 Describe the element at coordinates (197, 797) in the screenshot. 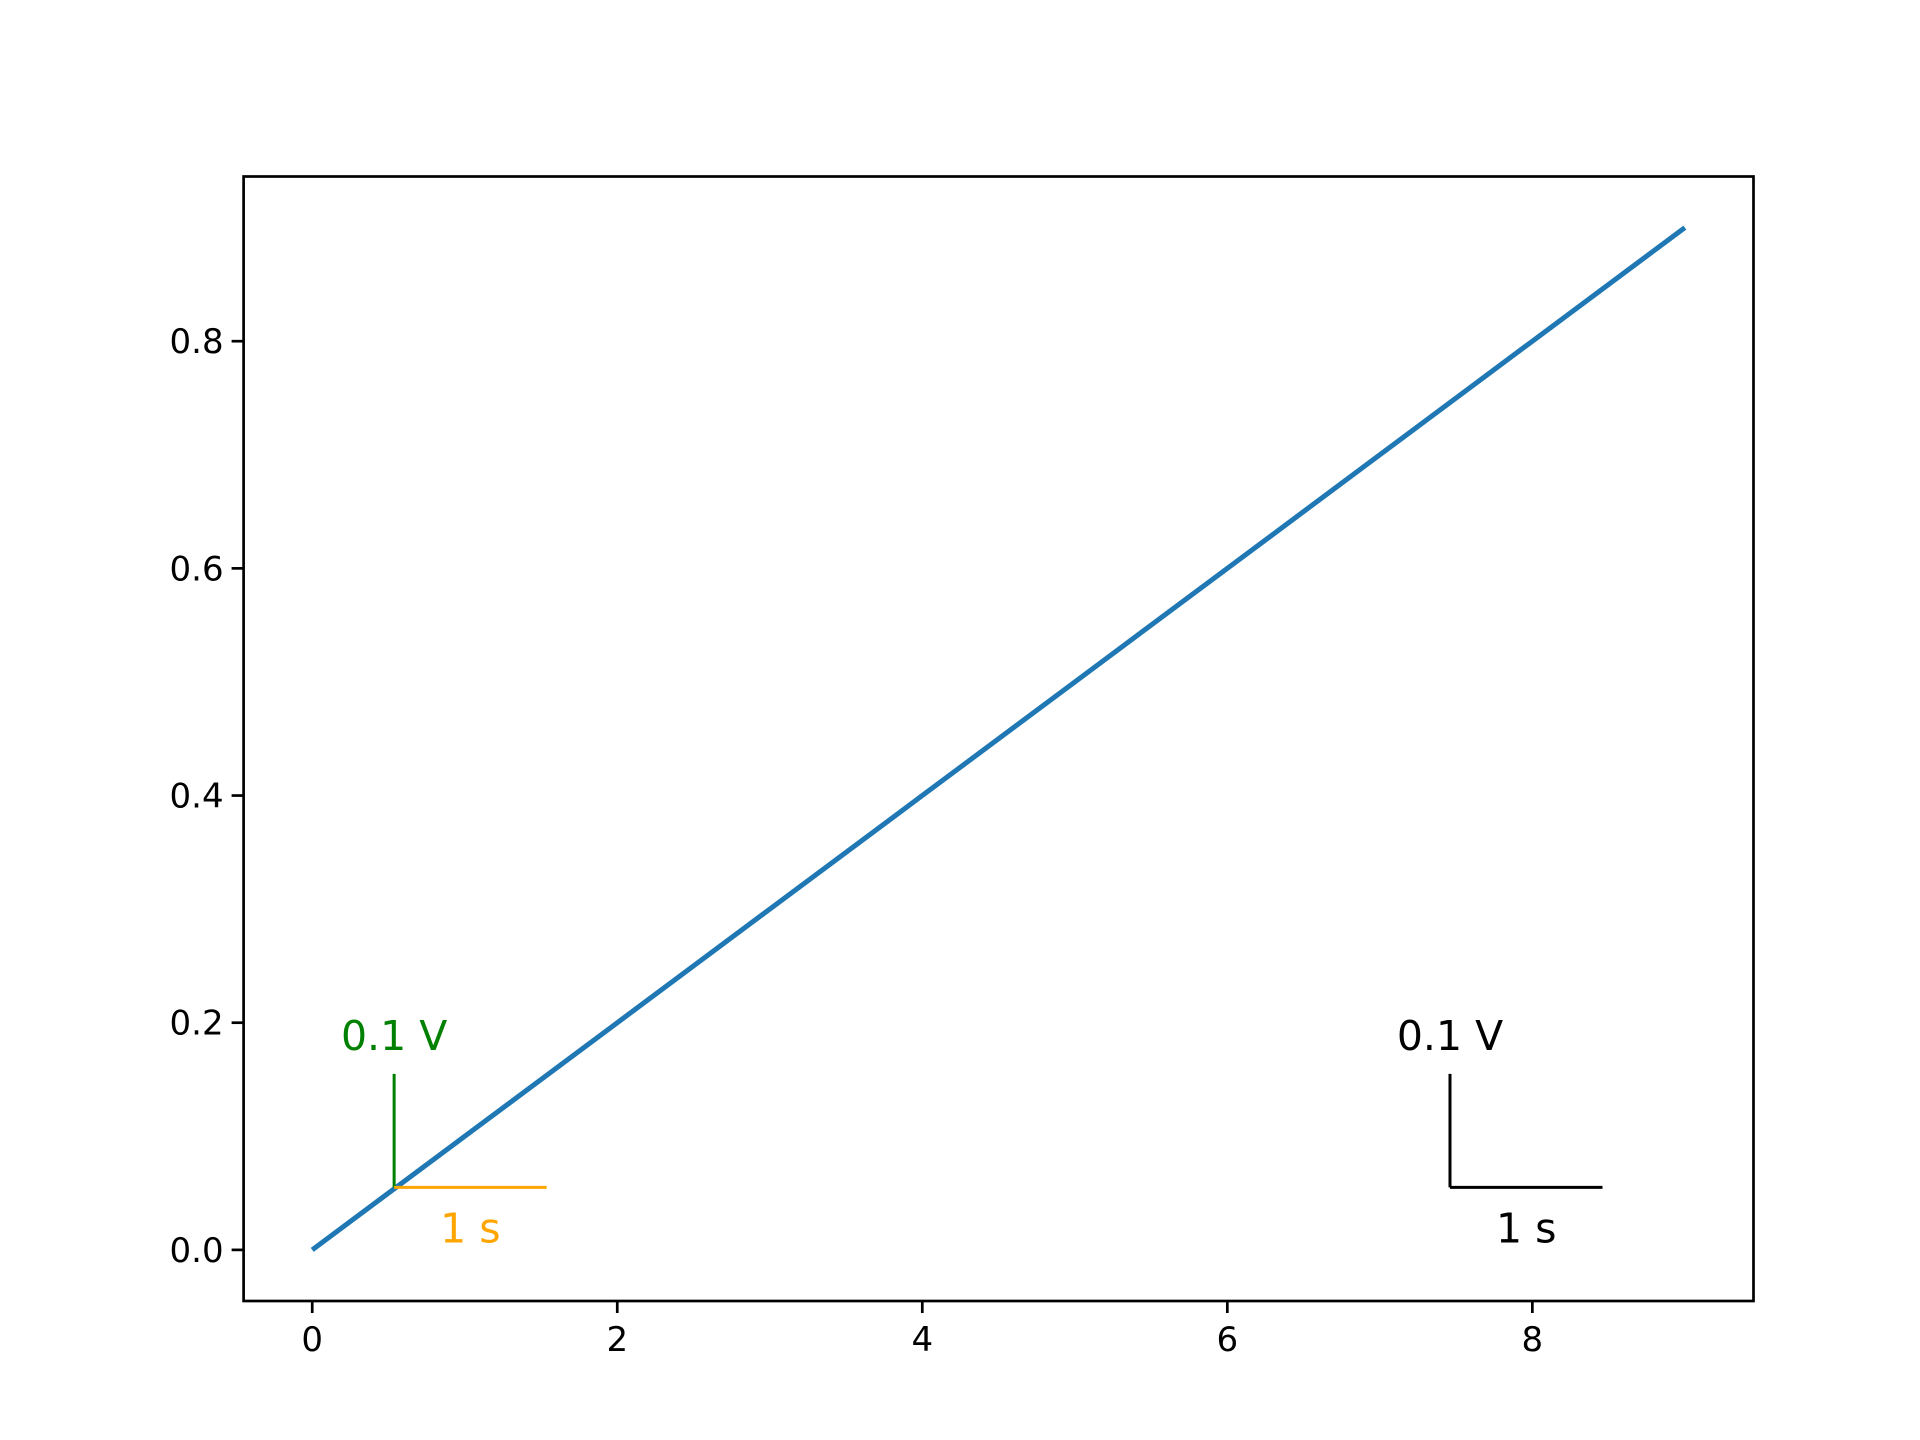

I see `y-tick-label: 0.4` at that location.